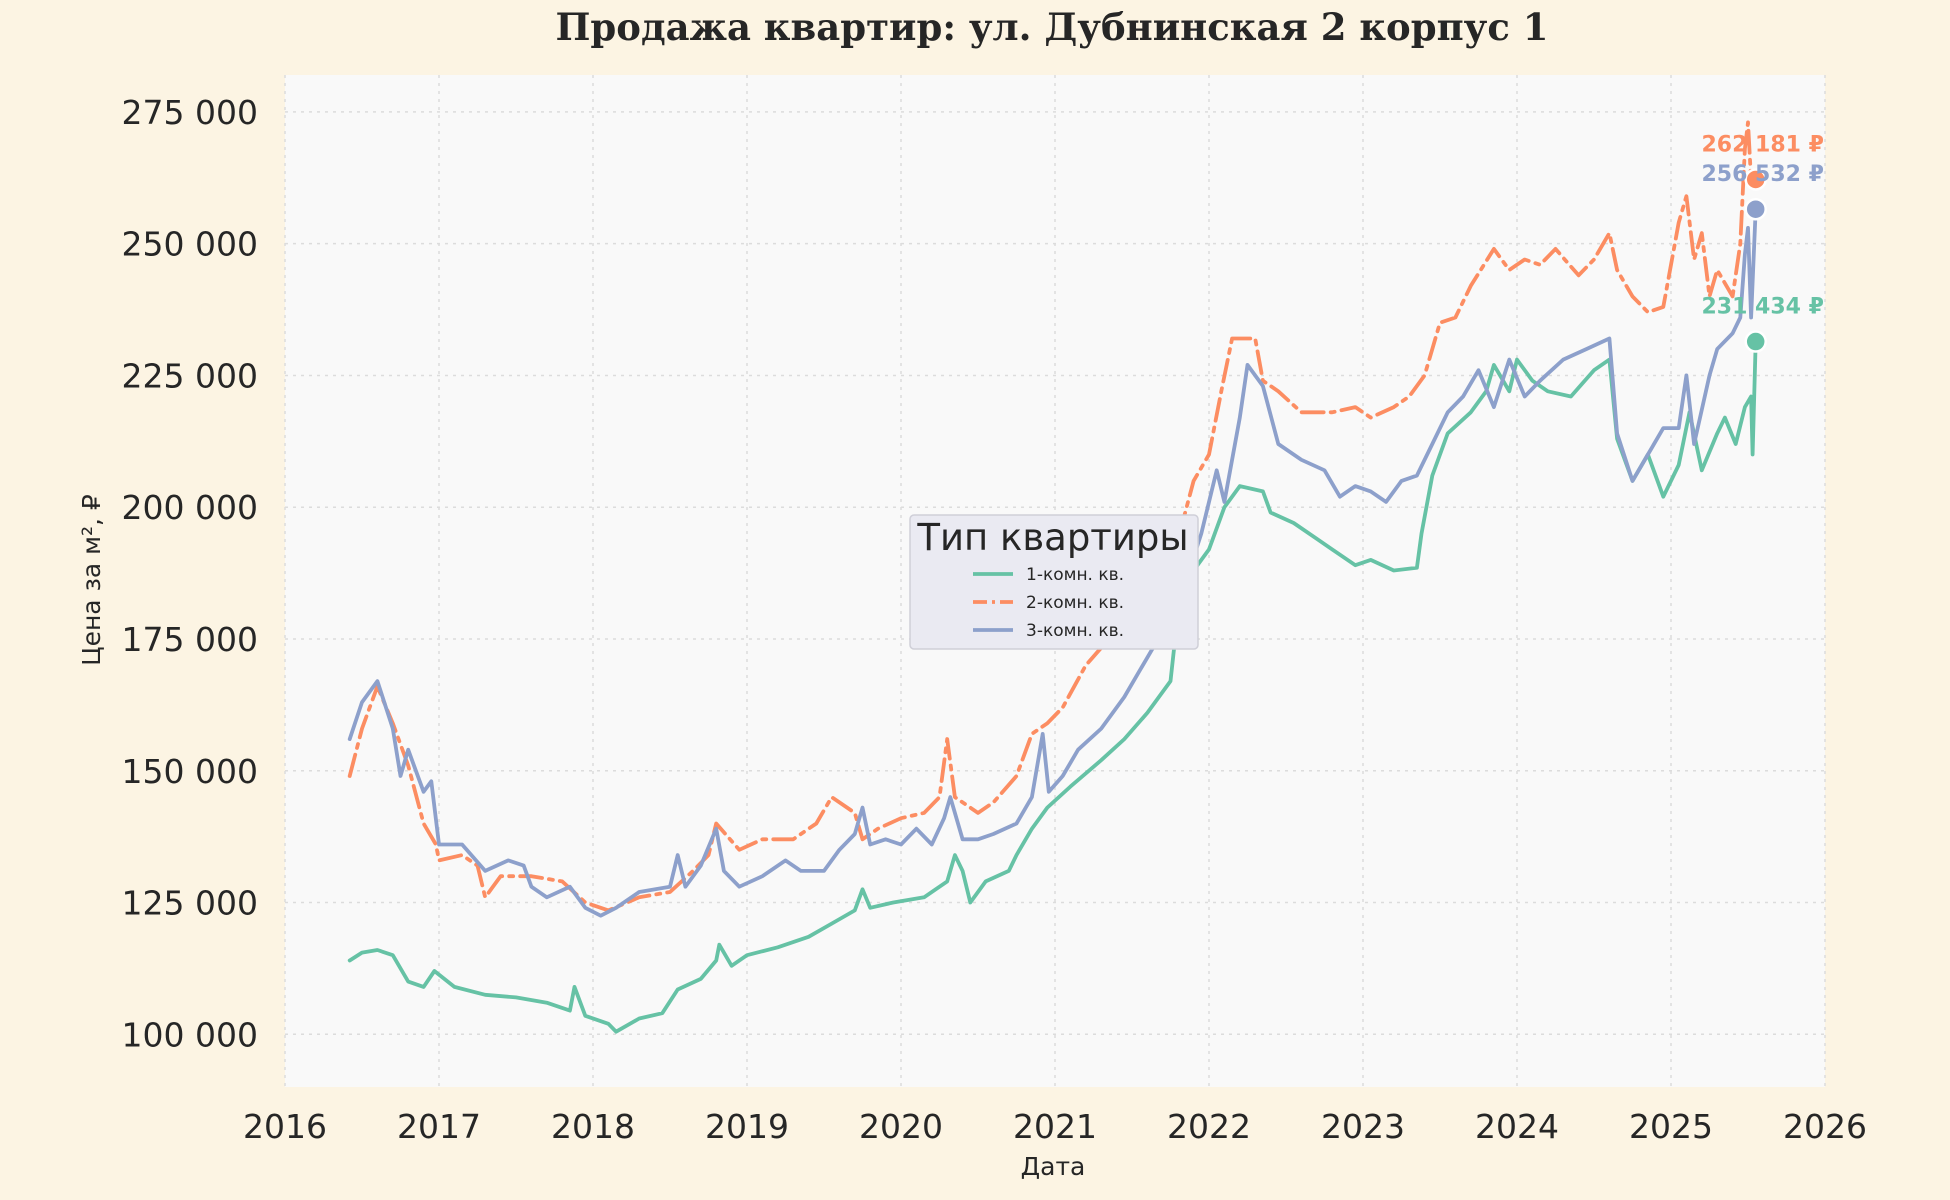 The width and height of the screenshot is (1950, 1200). What do you see at coordinates (190, 771) in the screenshot?
I see `y-tick-label: 150 000` at bounding box center [190, 771].